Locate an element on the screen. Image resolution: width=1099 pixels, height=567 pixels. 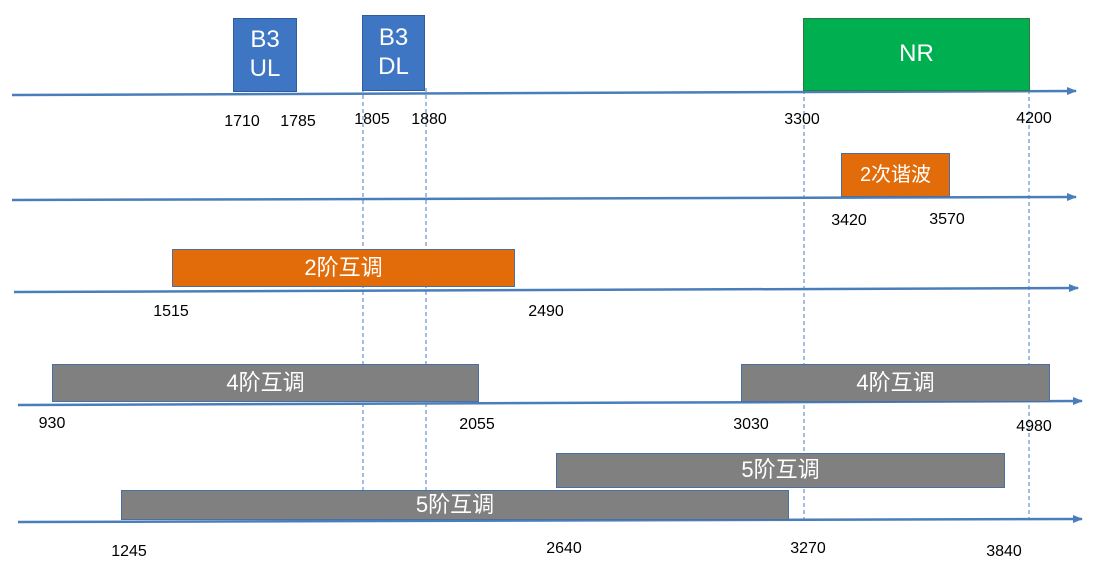
tick-label: 1805 is located at coordinates (372, 119).